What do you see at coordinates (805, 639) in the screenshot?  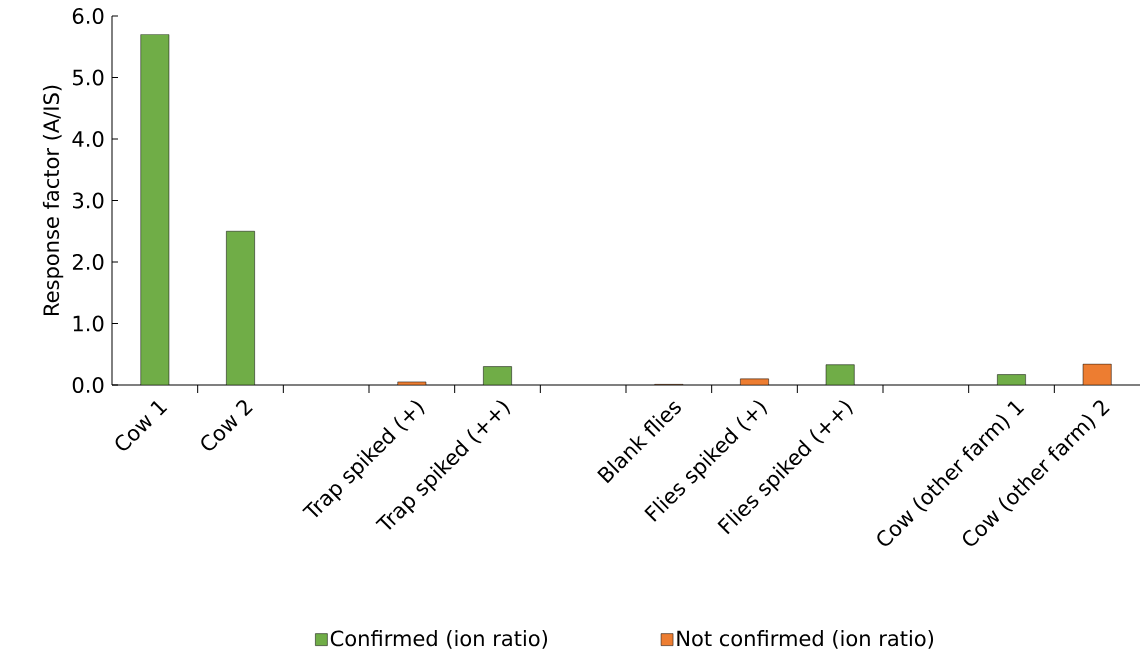 I see `legend-label: Not confirmed (ion ratio)` at bounding box center [805, 639].